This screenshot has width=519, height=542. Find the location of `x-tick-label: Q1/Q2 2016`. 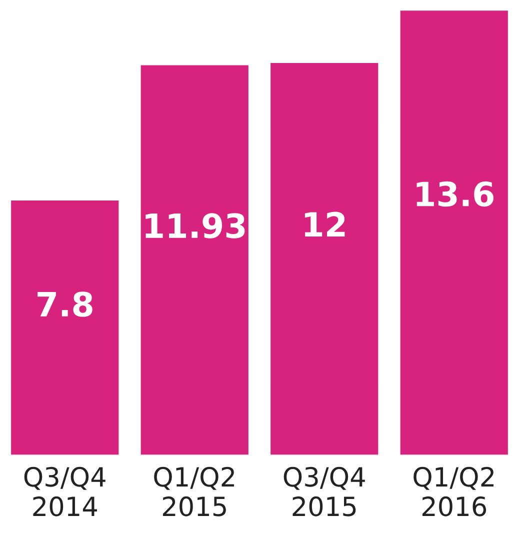

x-tick-label: Q1/Q2 2016 is located at coordinates (454, 491).